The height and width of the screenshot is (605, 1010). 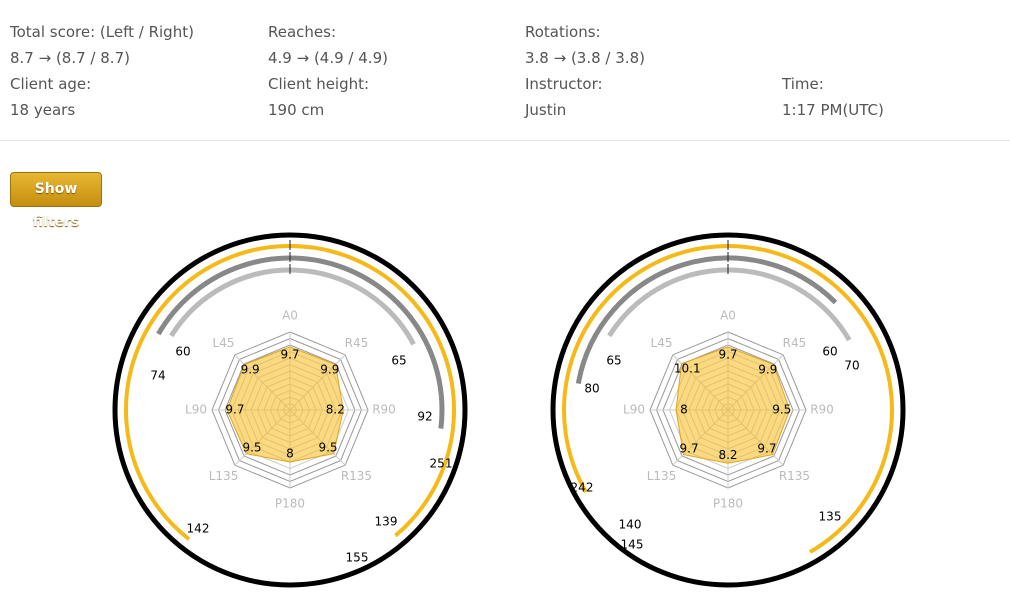 What do you see at coordinates (318, 97) in the screenshot?
I see `stat: Client height: 190 cm` at bounding box center [318, 97].